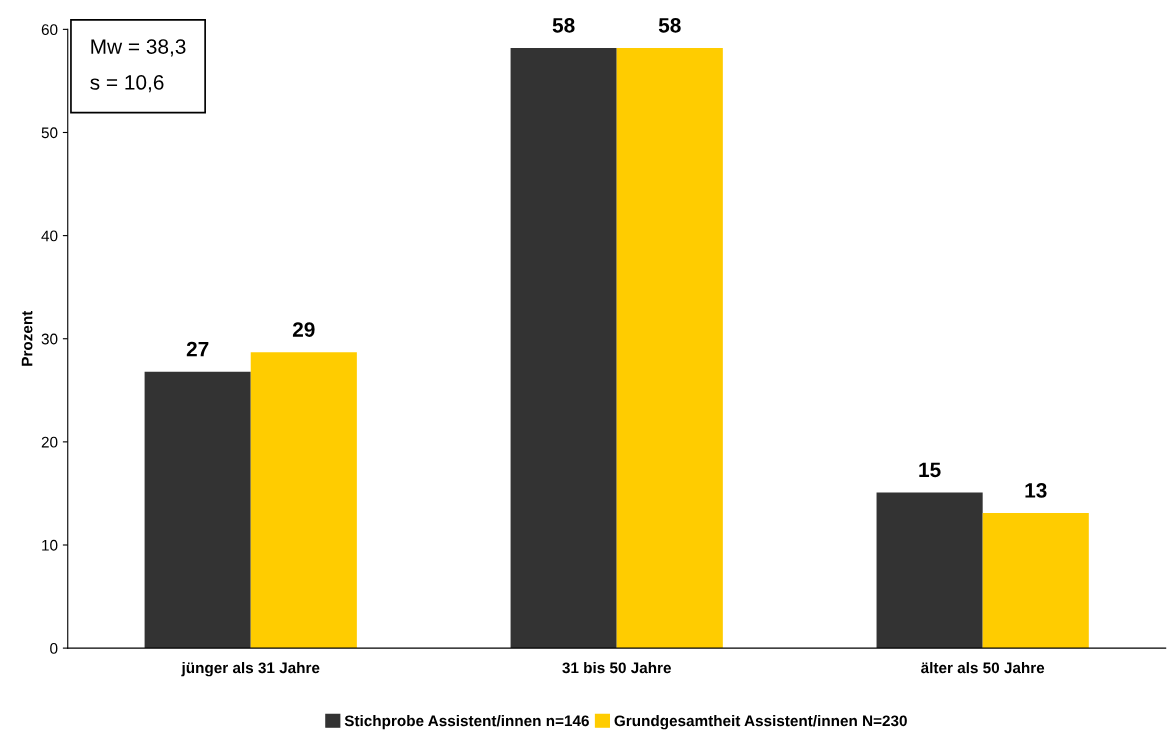  What do you see at coordinates (250, 669) in the screenshot?
I see `x-tick-label: jünger als 31 Jahre` at bounding box center [250, 669].